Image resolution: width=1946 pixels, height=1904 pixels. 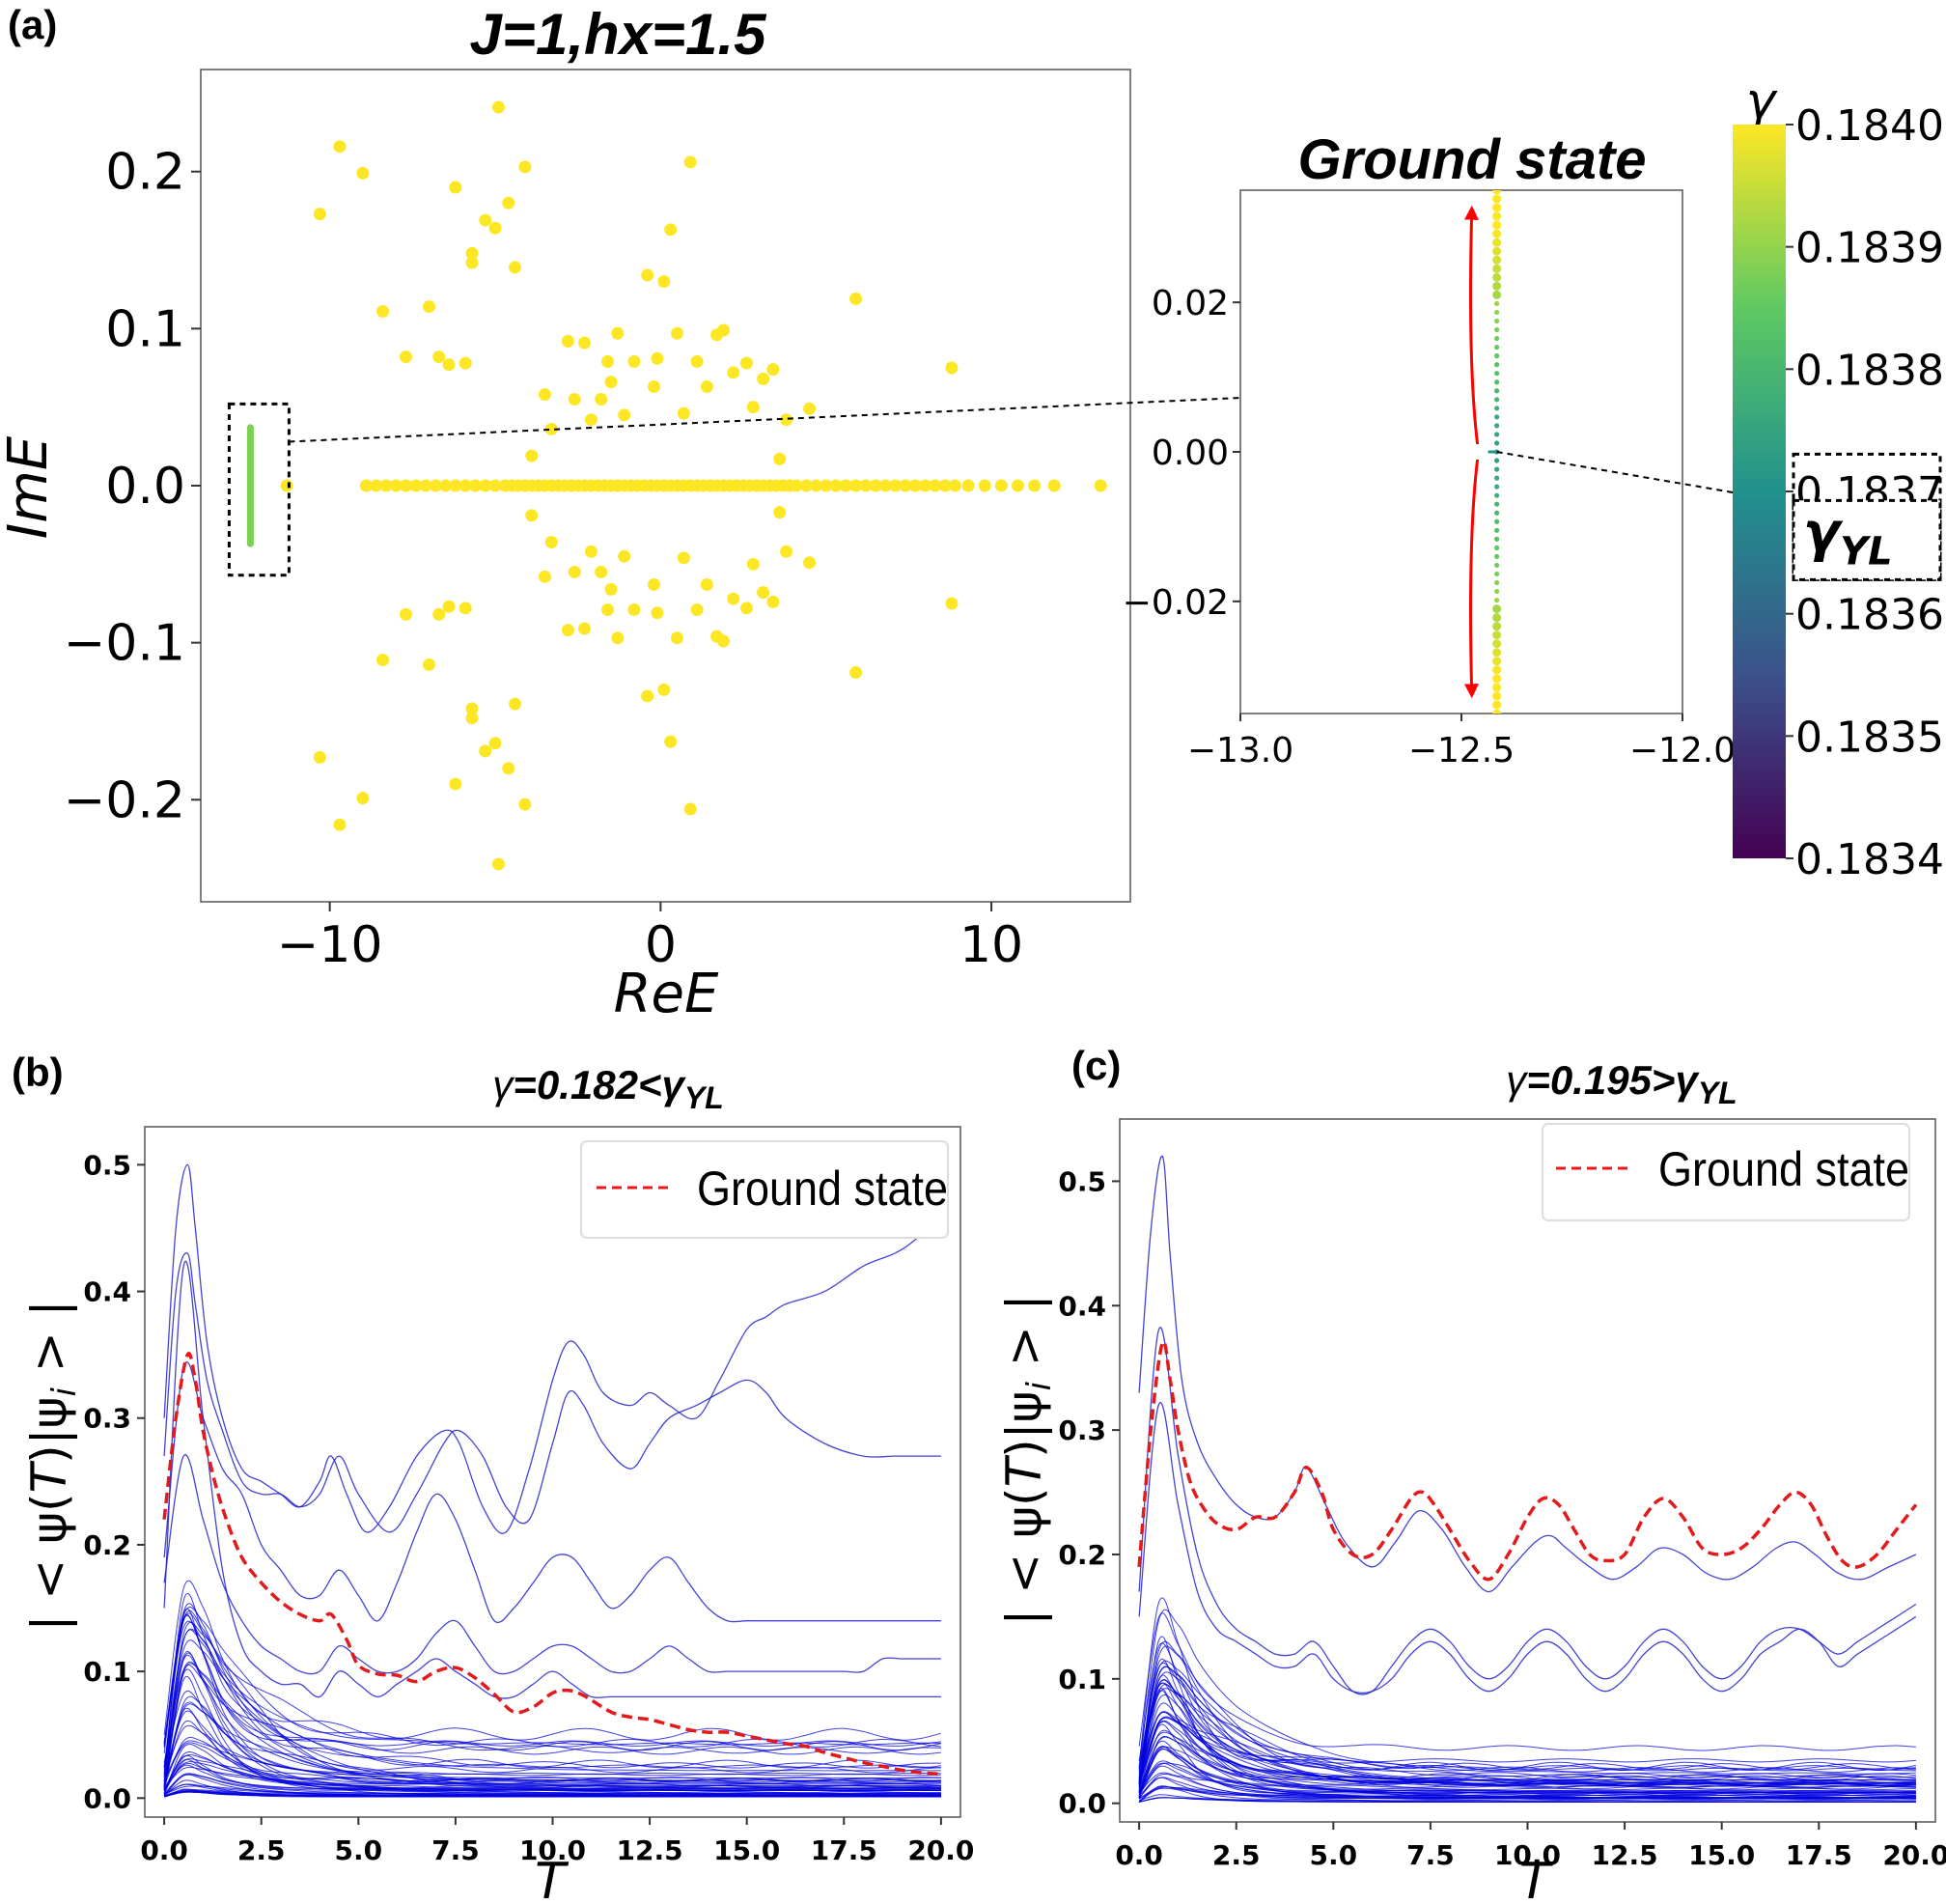 What do you see at coordinates (1430, 1855) in the screenshot?
I see `x-tick-label: 7.5` at bounding box center [1430, 1855].